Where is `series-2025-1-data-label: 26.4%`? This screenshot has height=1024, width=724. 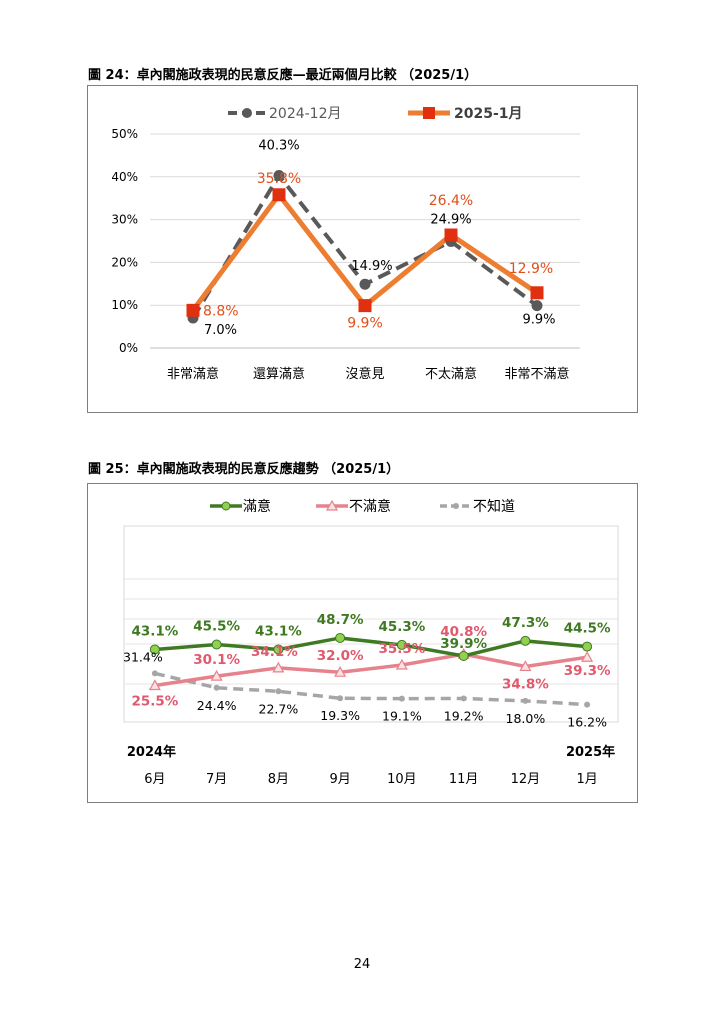
series-2025-1-data-label: 26.4% is located at coordinates (451, 201).